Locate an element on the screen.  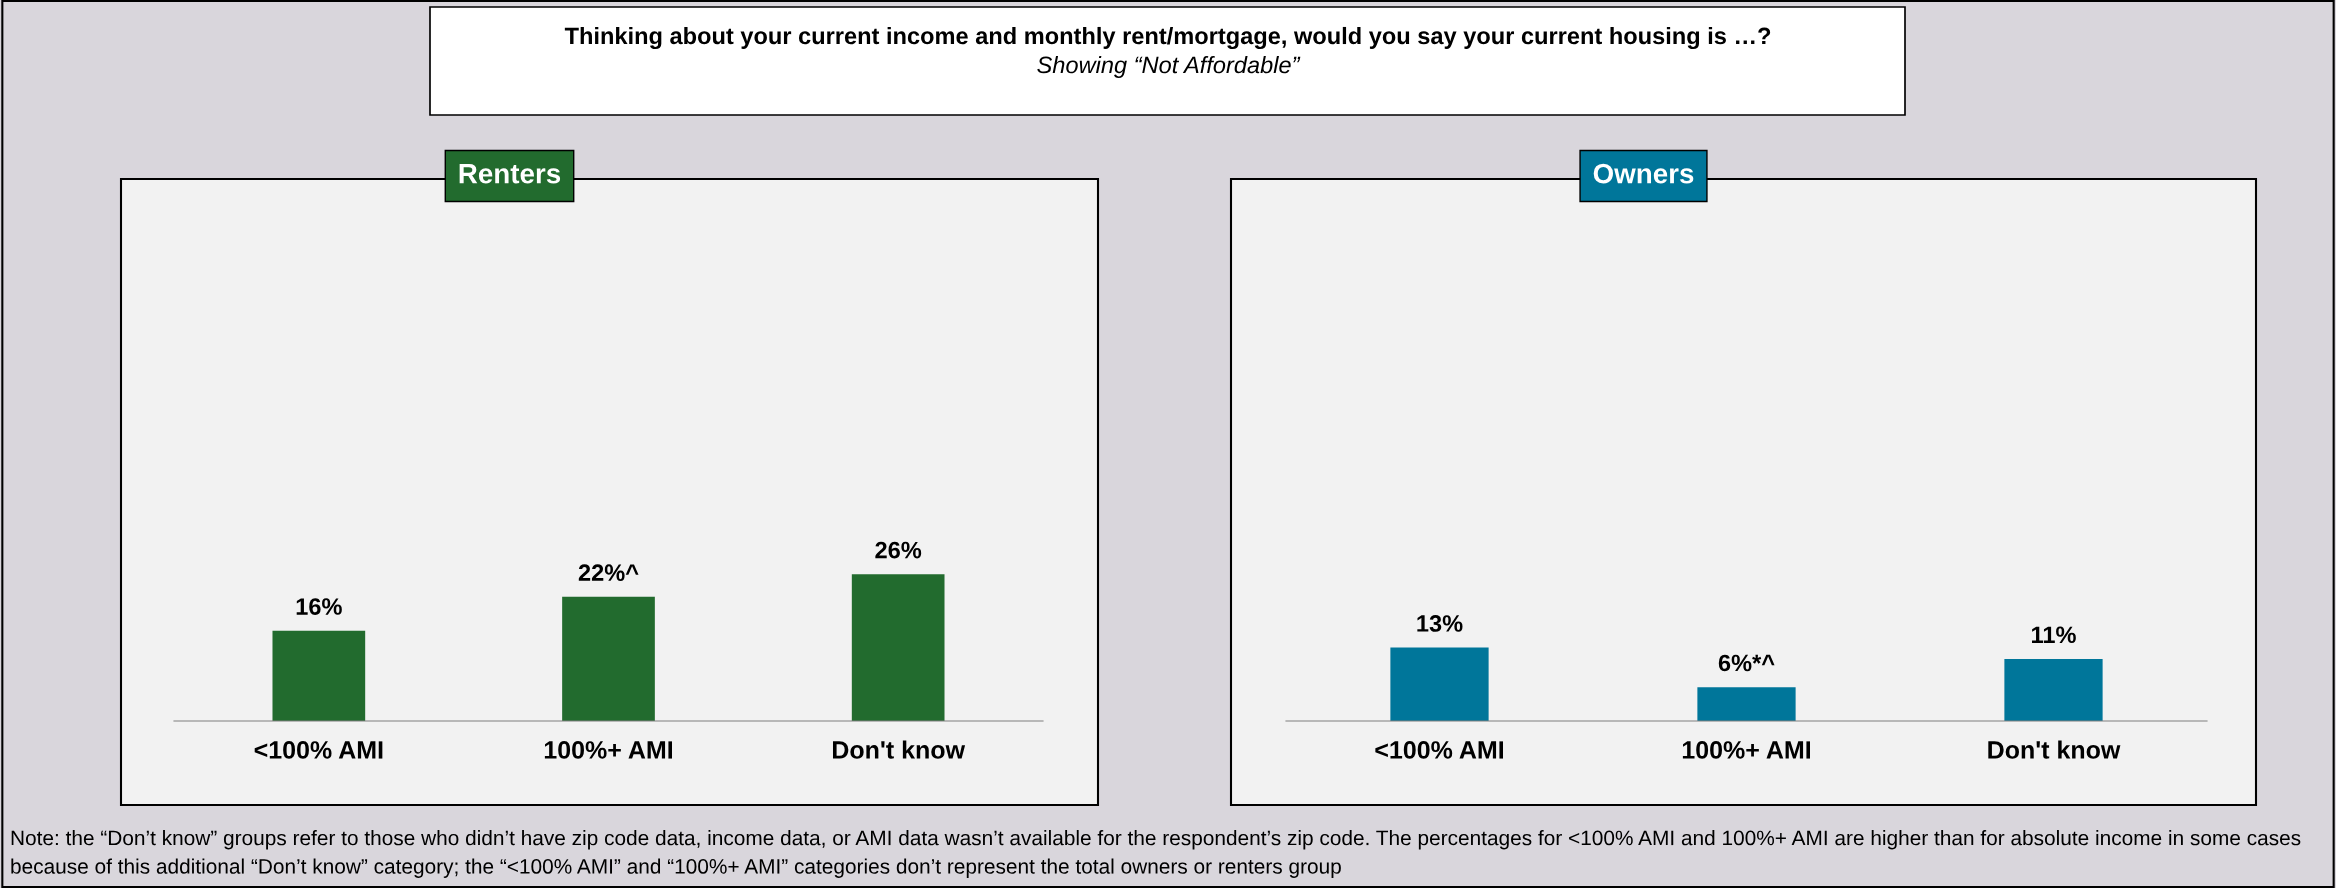
data-label: 13% is located at coordinates (1440, 623).